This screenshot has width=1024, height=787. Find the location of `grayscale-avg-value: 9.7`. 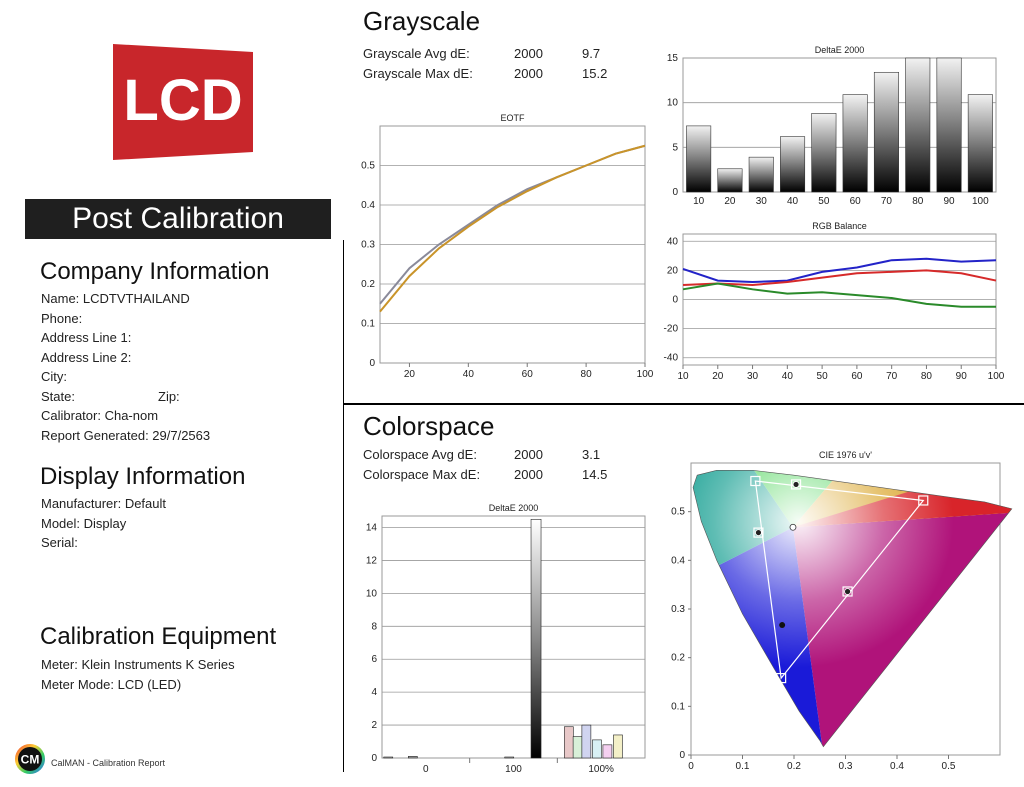

grayscale-avg-value: 9.7 is located at coordinates (591, 53).